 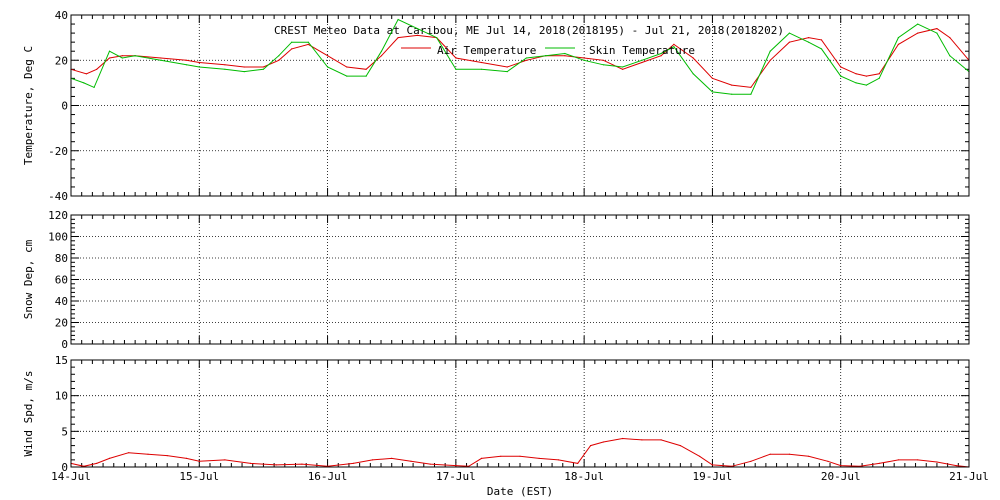 What do you see at coordinates (61, 396) in the screenshot?
I see `y-tick-label: 10` at bounding box center [61, 396].